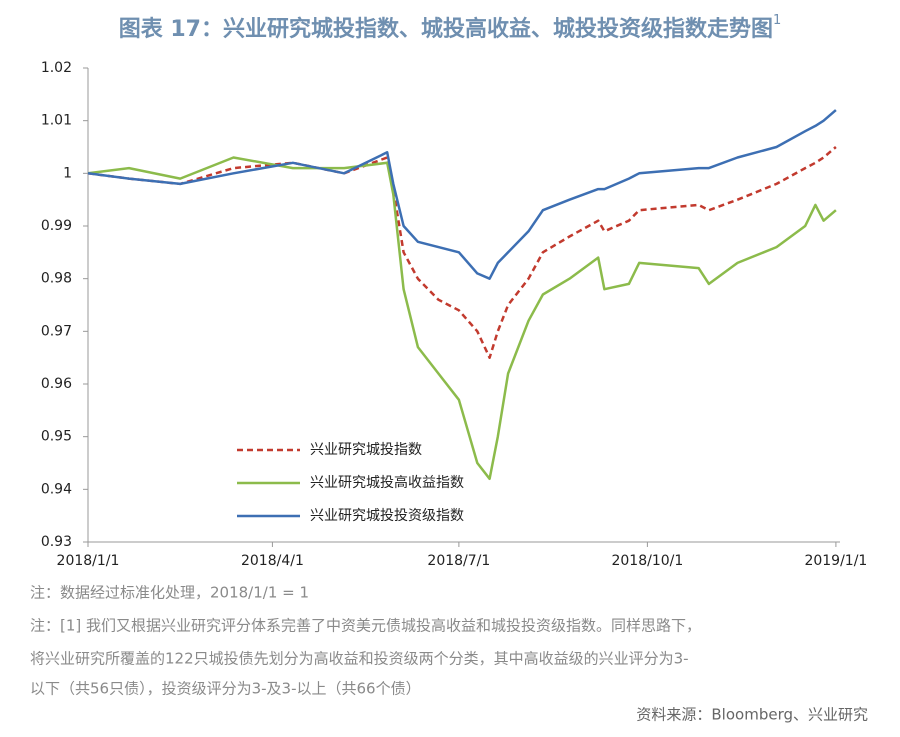  I want to click on y-tick-label: 1, so click(67, 173).